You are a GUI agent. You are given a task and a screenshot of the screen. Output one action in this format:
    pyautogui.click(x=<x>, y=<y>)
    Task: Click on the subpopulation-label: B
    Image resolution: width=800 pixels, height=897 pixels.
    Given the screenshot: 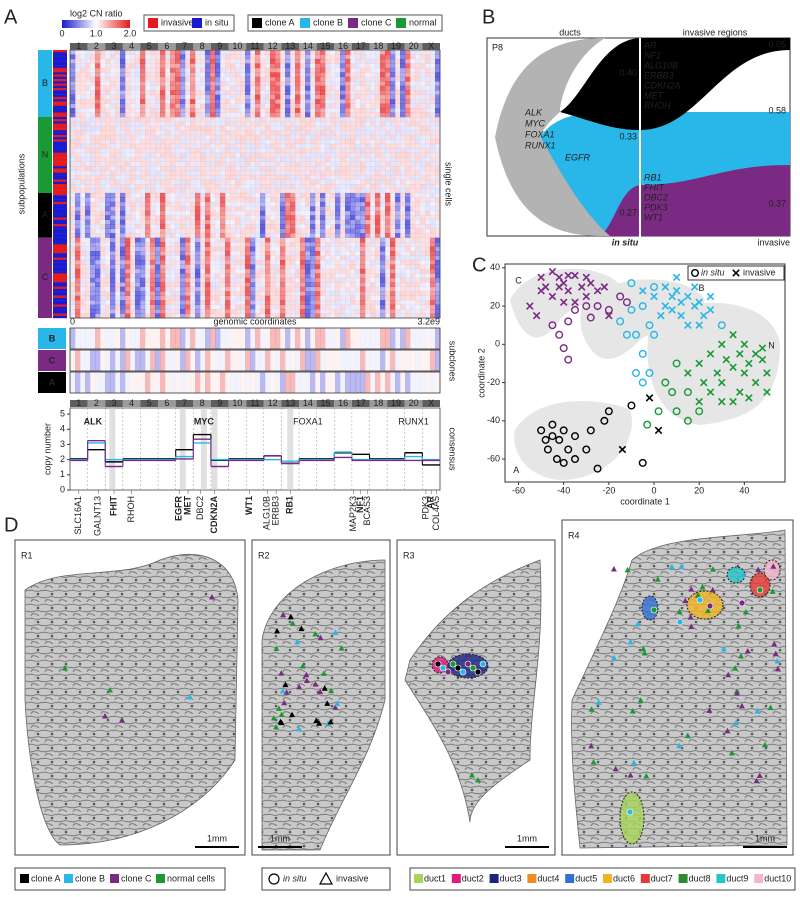 What is the action you would take?
    pyautogui.click(x=45, y=83)
    